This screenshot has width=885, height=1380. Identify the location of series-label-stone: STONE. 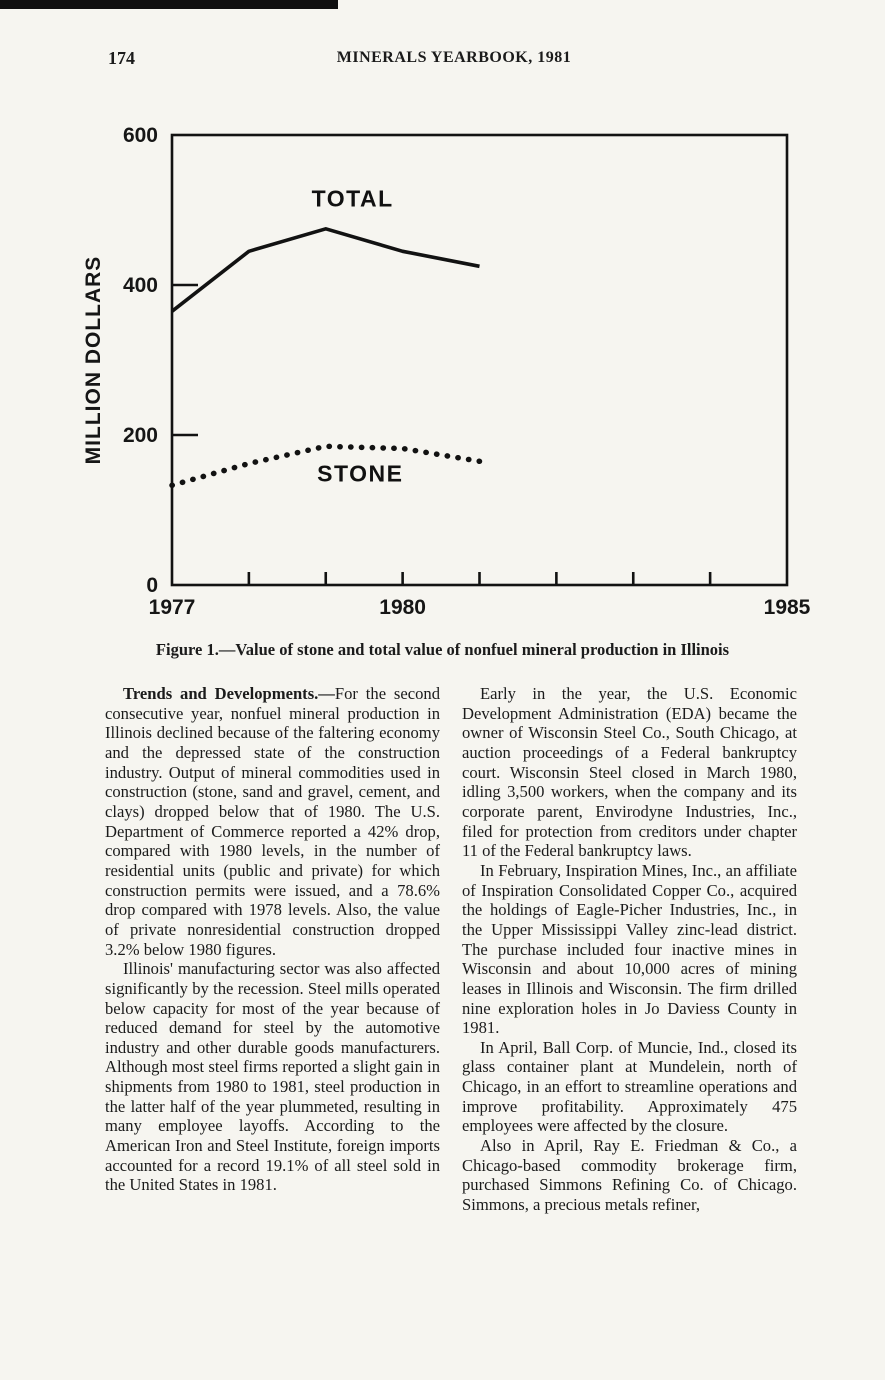
(360, 474).